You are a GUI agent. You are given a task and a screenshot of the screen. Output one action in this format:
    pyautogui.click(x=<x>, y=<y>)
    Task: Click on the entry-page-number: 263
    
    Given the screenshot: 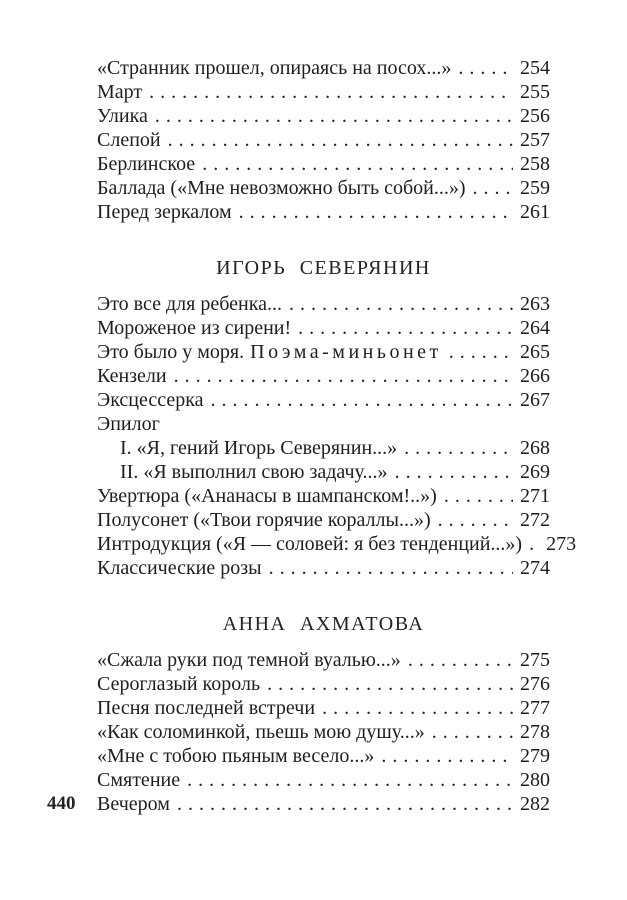 What is the action you would take?
    pyautogui.click(x=535, y=304)
    